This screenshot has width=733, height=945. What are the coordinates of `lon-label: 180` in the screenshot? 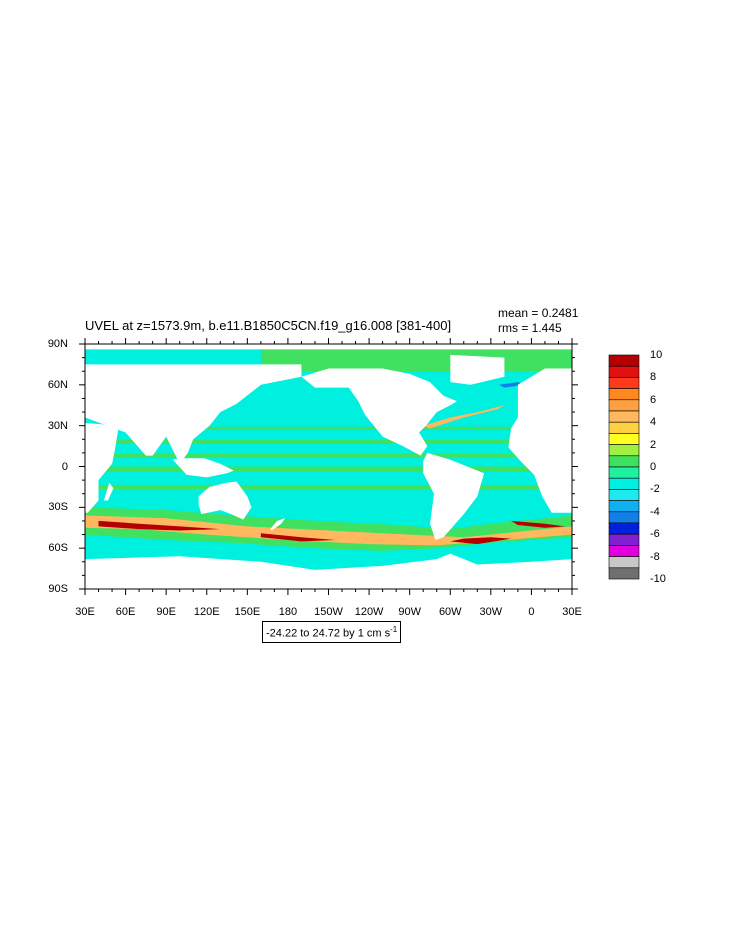 It's located at (288, 612).